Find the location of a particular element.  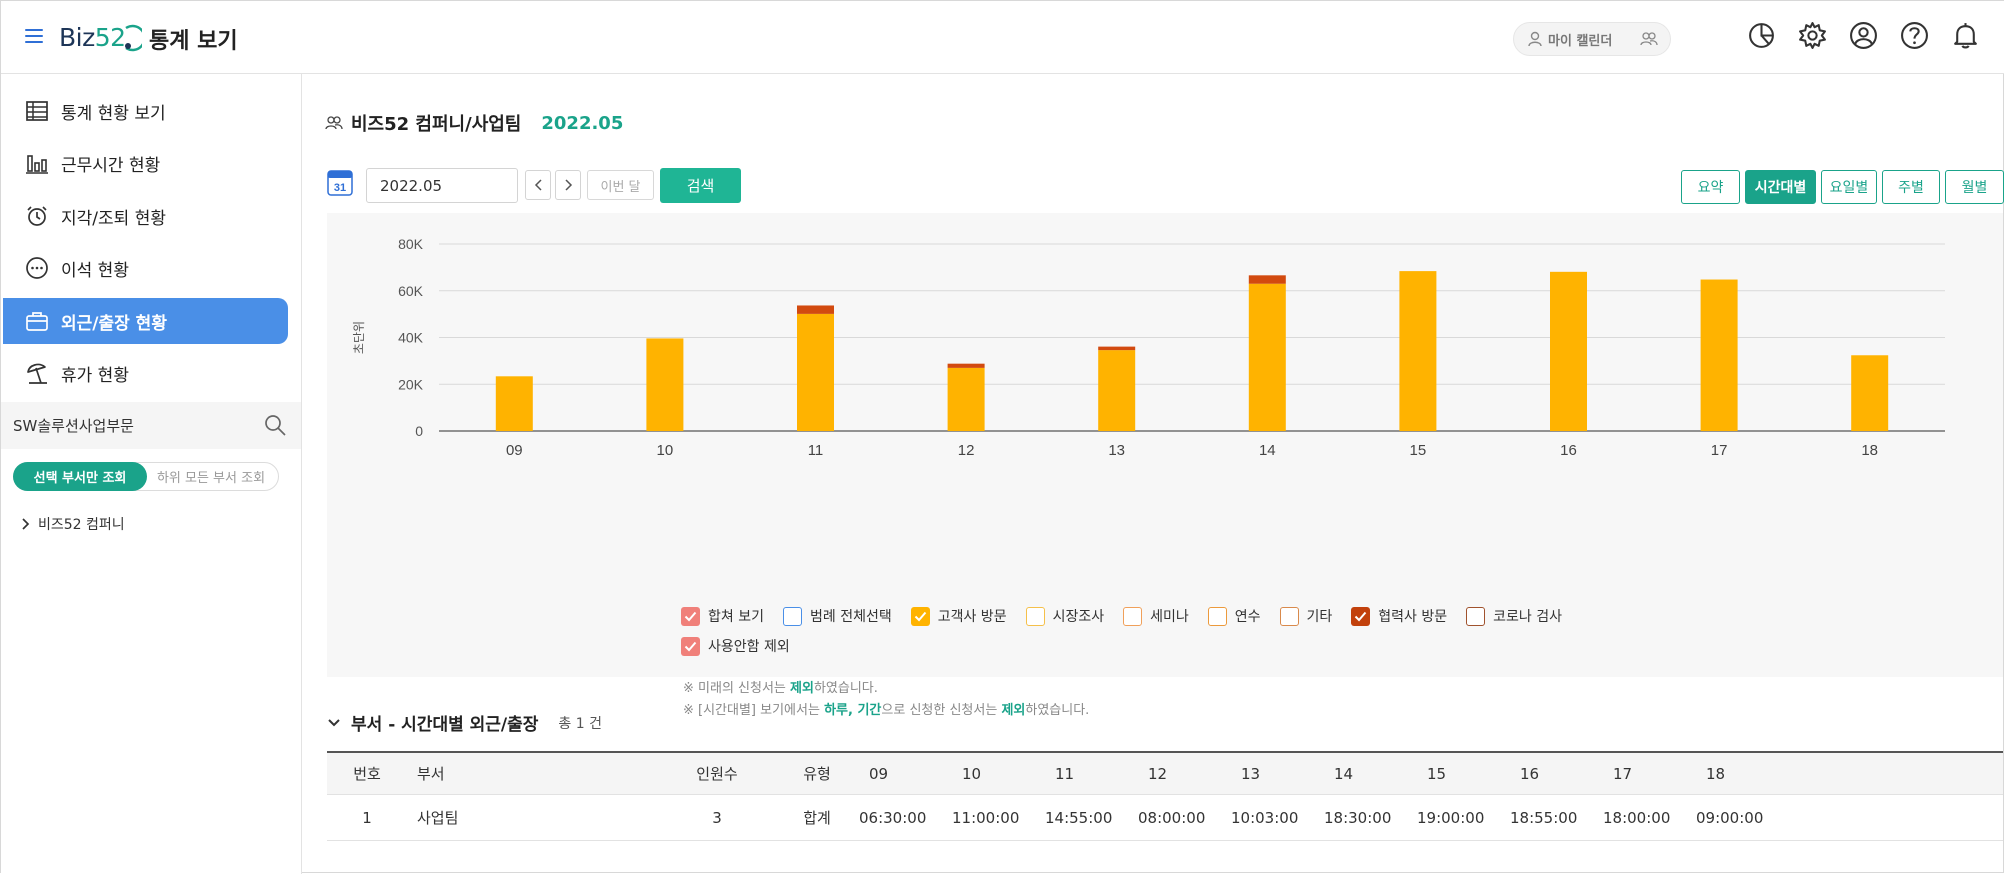

column-header: 부서 is located at coordinates (431, 774).